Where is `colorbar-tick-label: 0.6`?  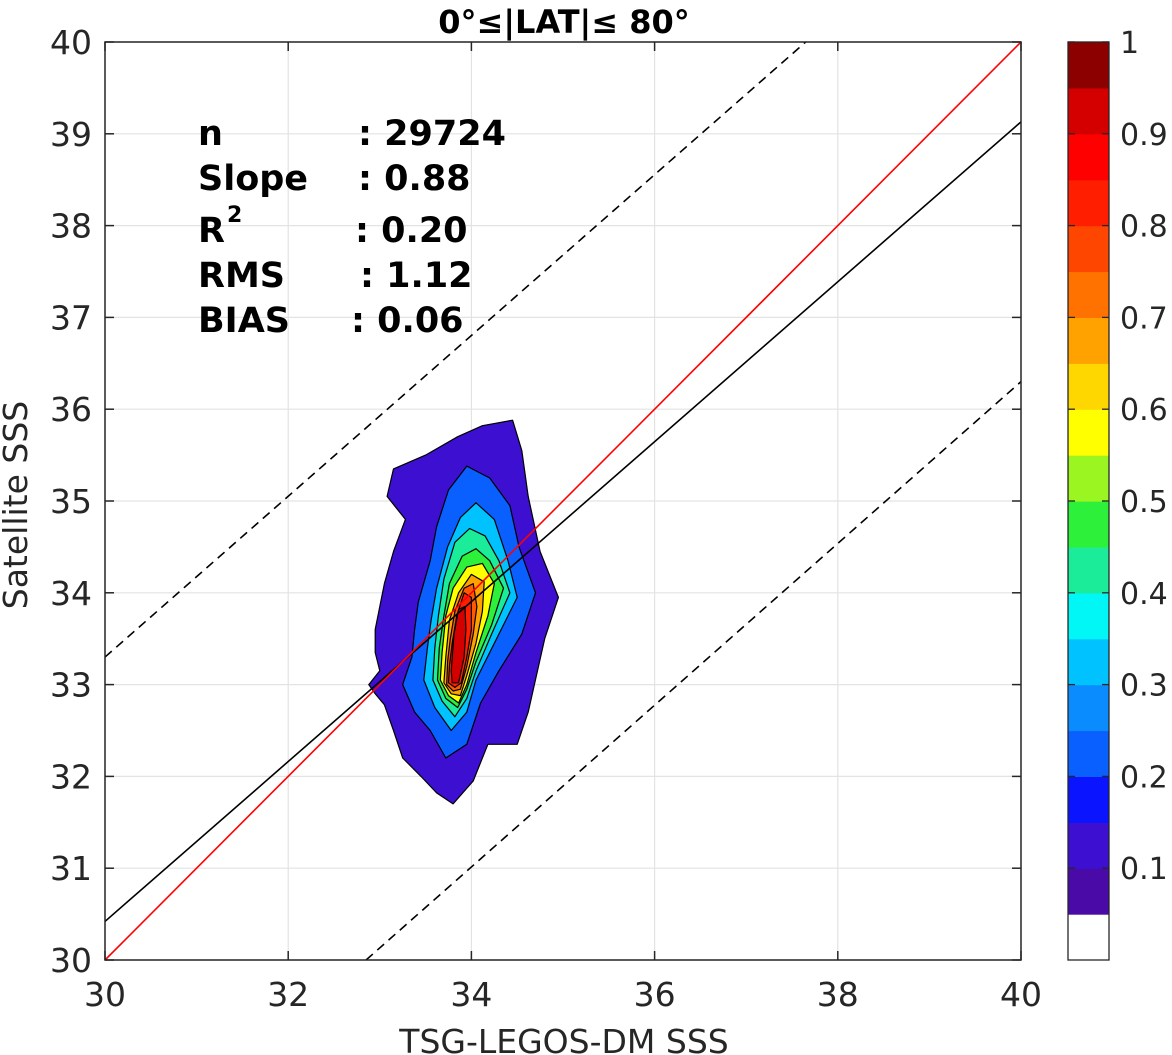
colorbar-tick-label: 0.6 is located at coordinates (1144, 410).